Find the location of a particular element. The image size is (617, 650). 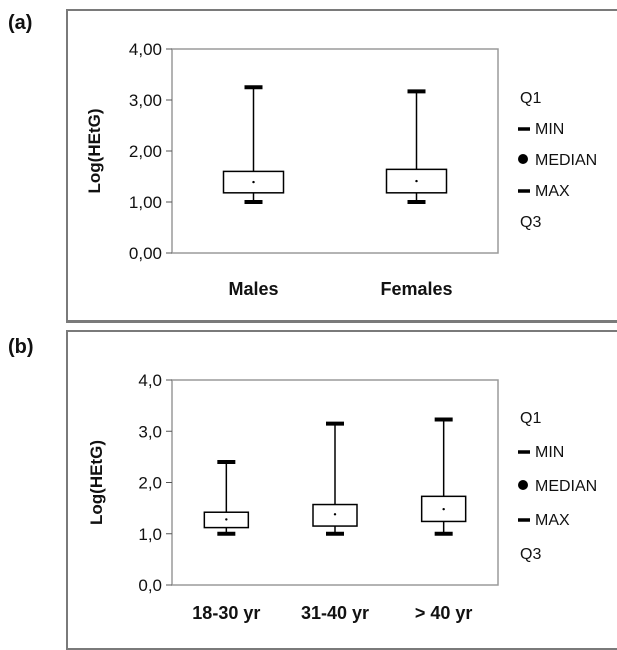

box-q1-q3 is located at coordinates (443, 509).